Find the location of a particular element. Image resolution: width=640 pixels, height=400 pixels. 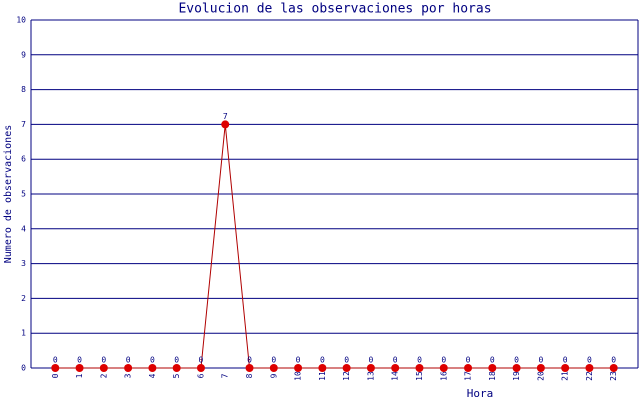

x-tick-label: 19 is located at coordinates (516, 376).